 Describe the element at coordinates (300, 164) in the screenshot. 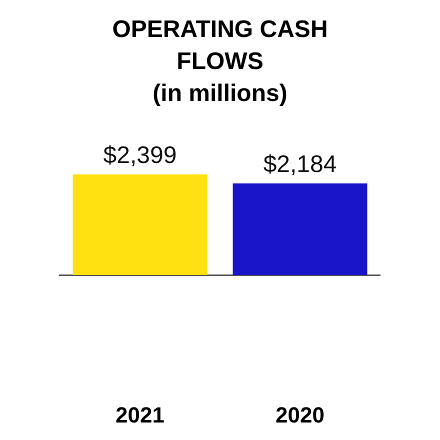

I see `data-label: $2,184` at that location.